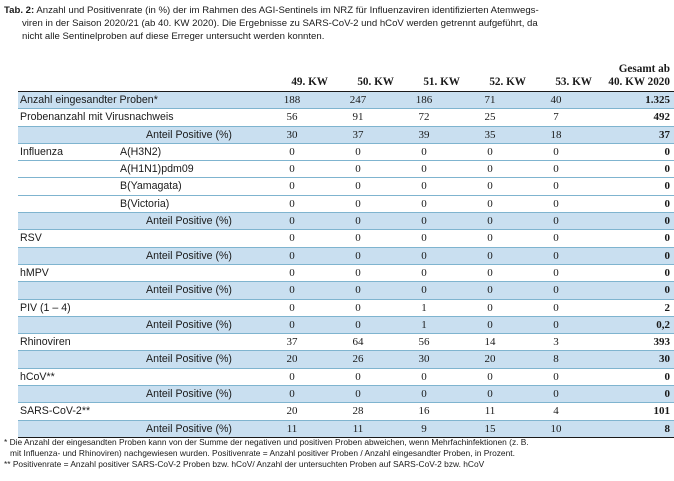  I want to click on cell-value: 18, so click(565, 135).